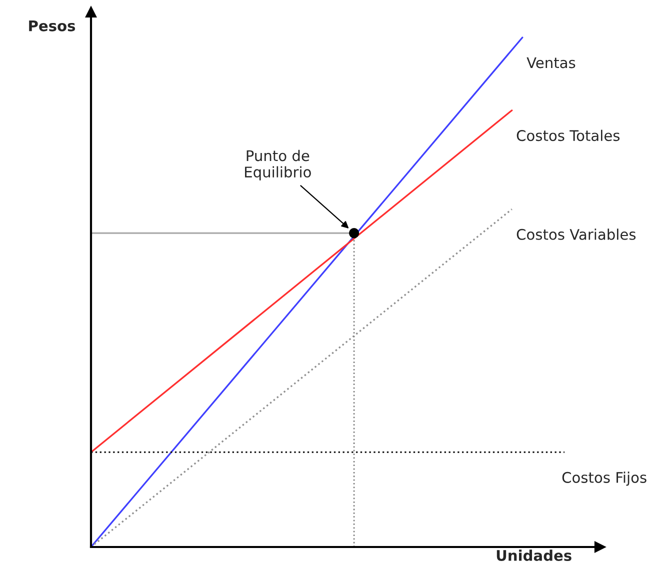 The image size is (663, 575). I want to click on series-label: Ventas, so click(551, 62).